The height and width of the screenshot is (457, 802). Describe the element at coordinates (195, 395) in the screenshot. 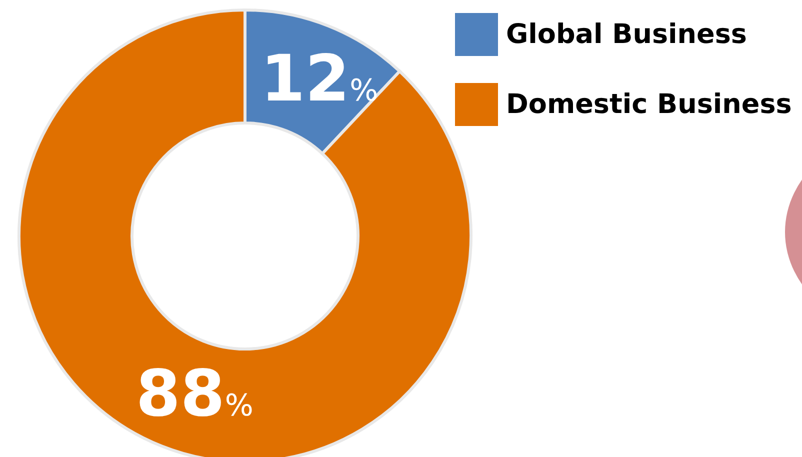

I see `data-label: 88%` at that location.